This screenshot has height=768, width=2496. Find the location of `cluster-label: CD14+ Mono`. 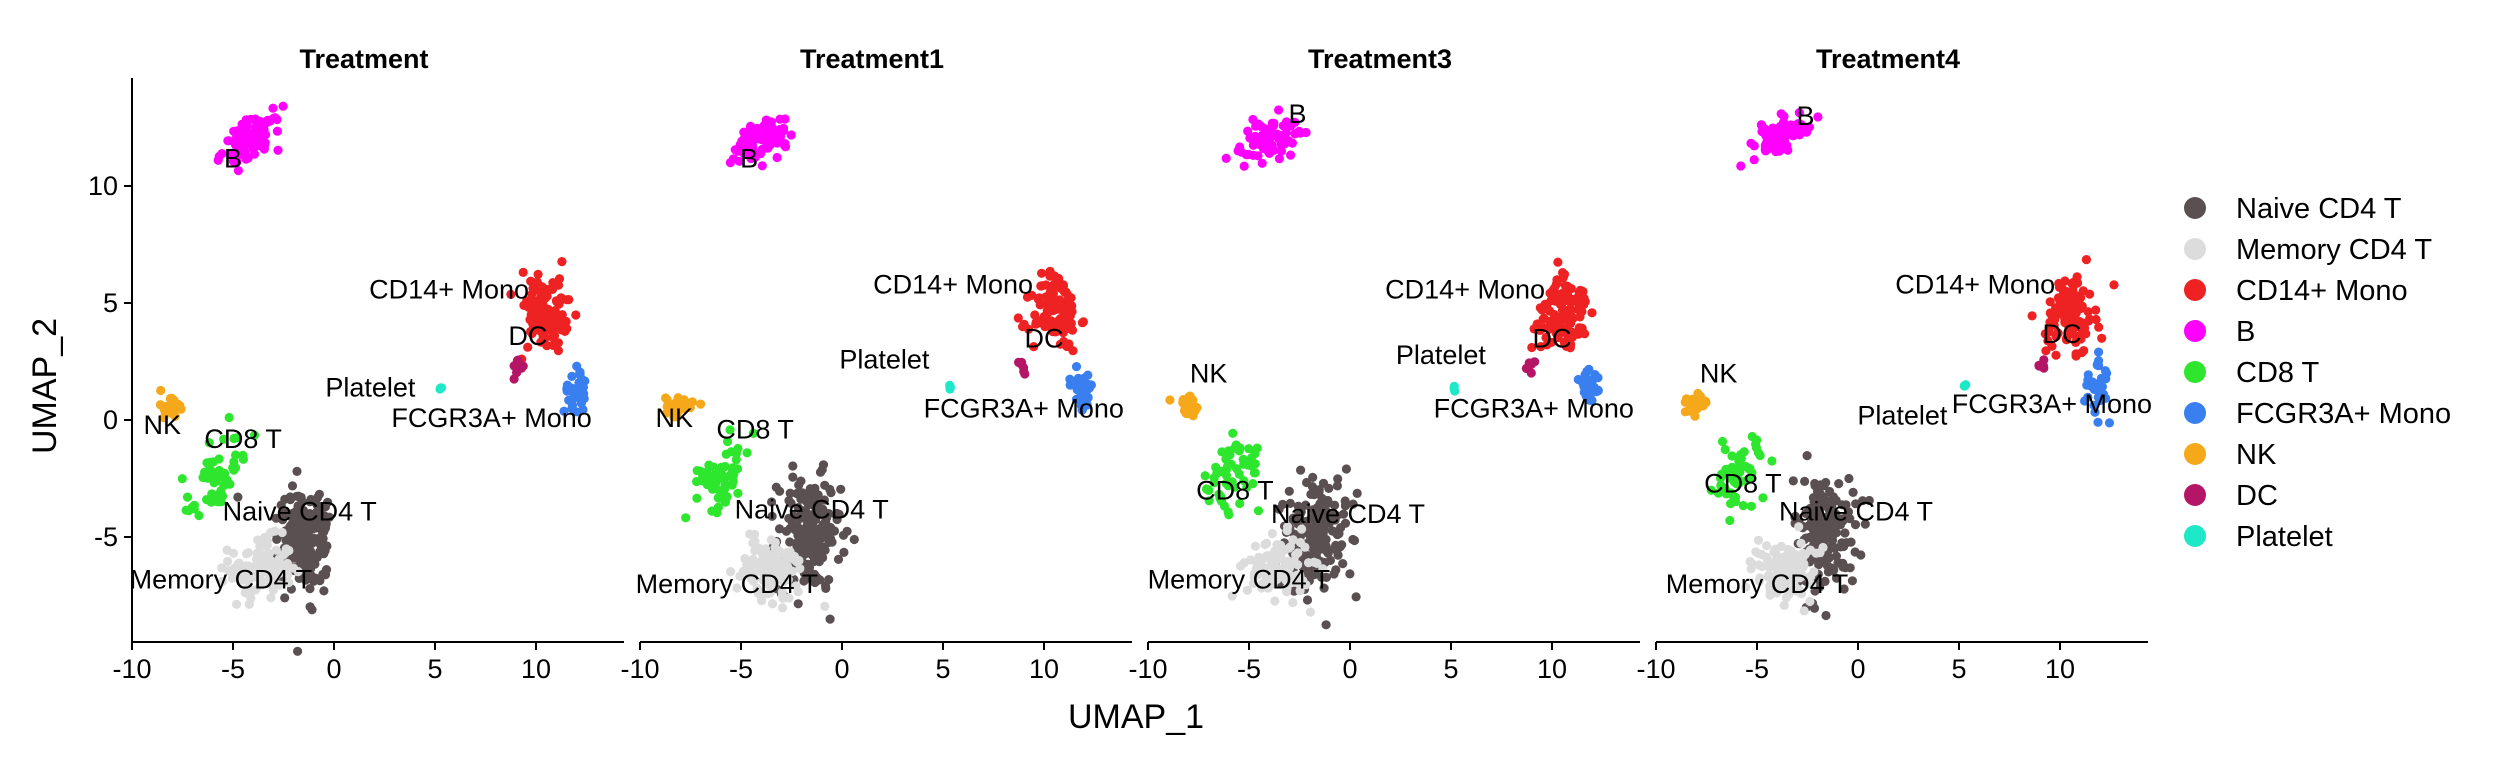

cluster-label: CD14+ Mono is located at coordinates (1975, 285).